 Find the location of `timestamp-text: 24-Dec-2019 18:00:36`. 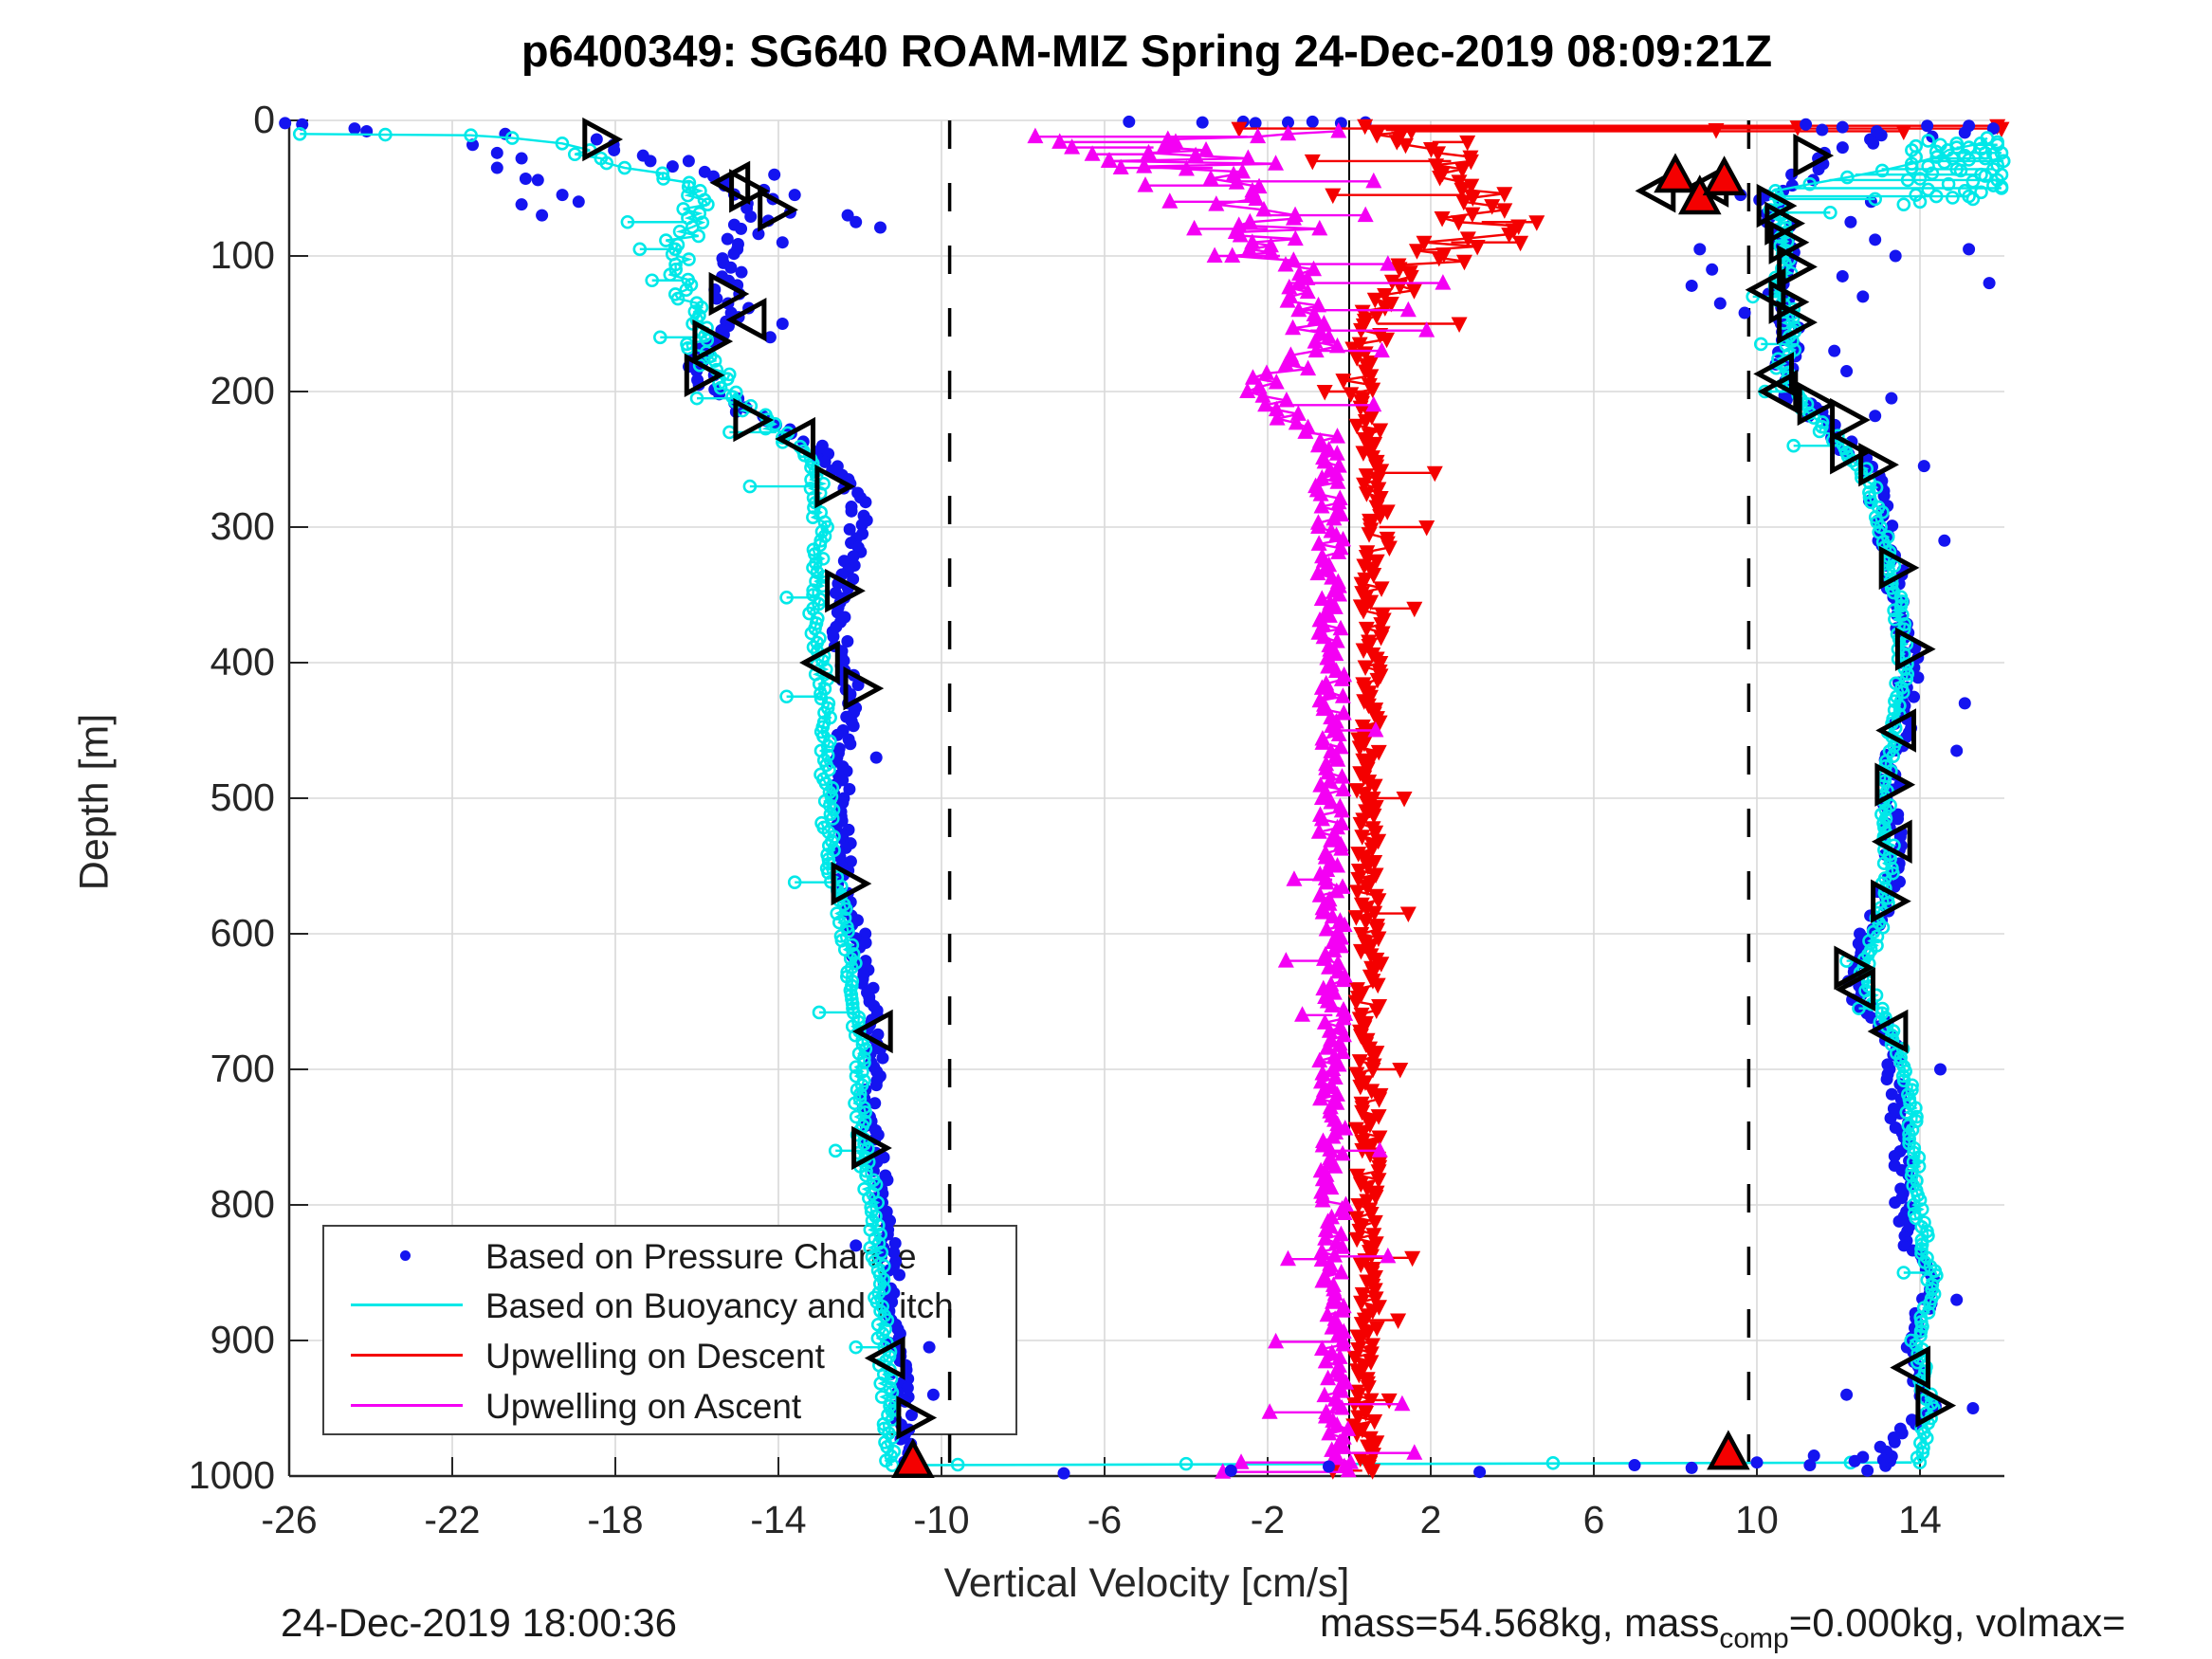

timestamp-text: 24-Dec-2019 18:00:36 is located at coordinates (479, 1622).